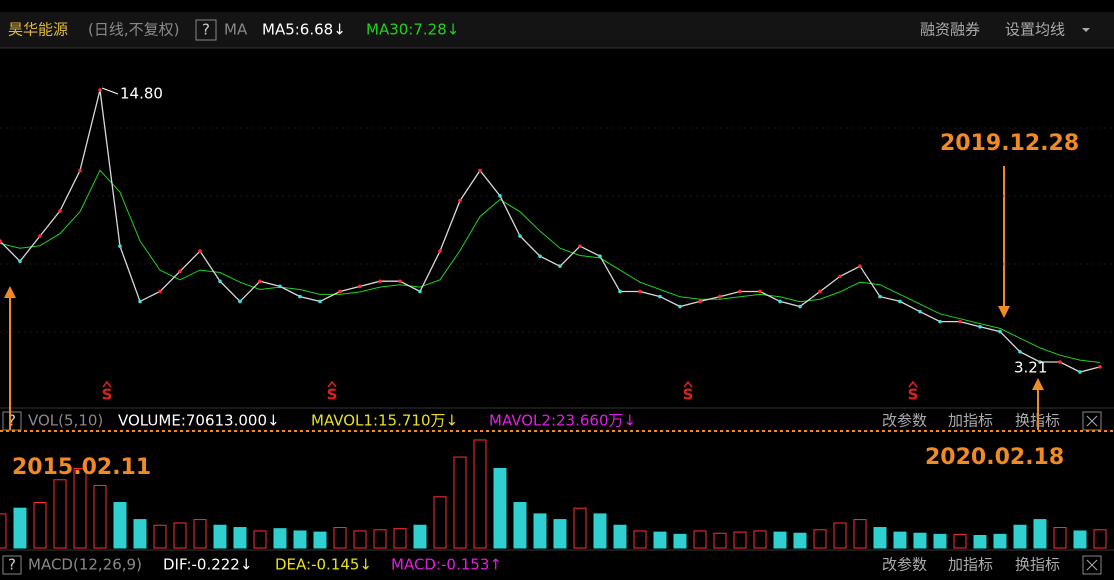  Describe the element at coordinates (994, 457) in the screenshot. I see `annotation: 2020.02.18` at that location.